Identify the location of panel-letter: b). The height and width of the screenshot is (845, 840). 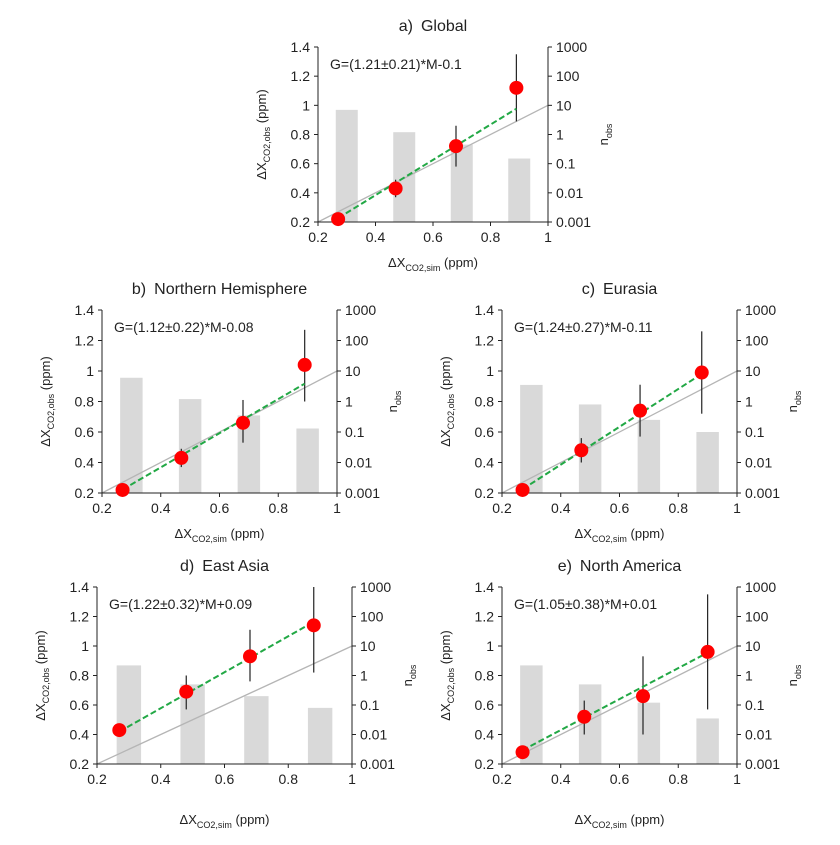
(139, 289).